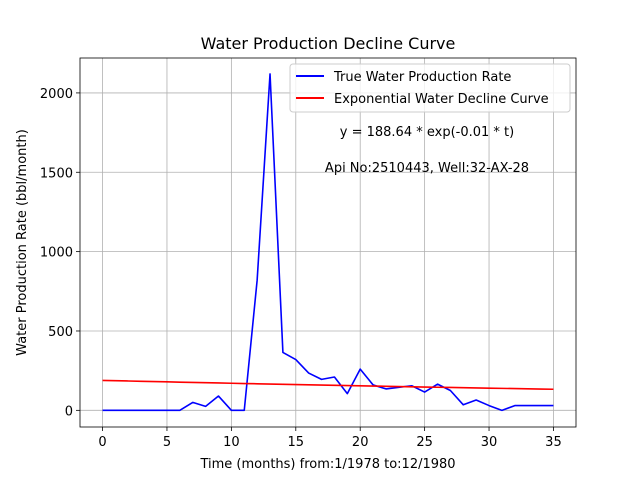  I want to click on x-tick-label: 10, so click(231, 442).